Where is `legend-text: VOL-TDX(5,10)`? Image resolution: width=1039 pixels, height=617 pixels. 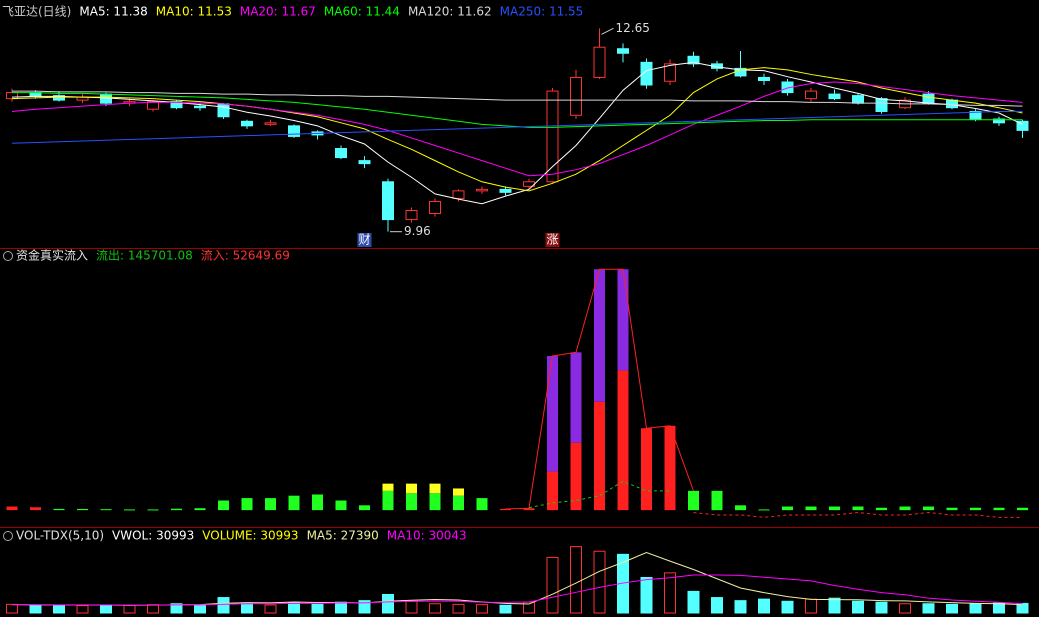 legend-text: VOL-TDX(5,10) is located at coordinates (60, 536).